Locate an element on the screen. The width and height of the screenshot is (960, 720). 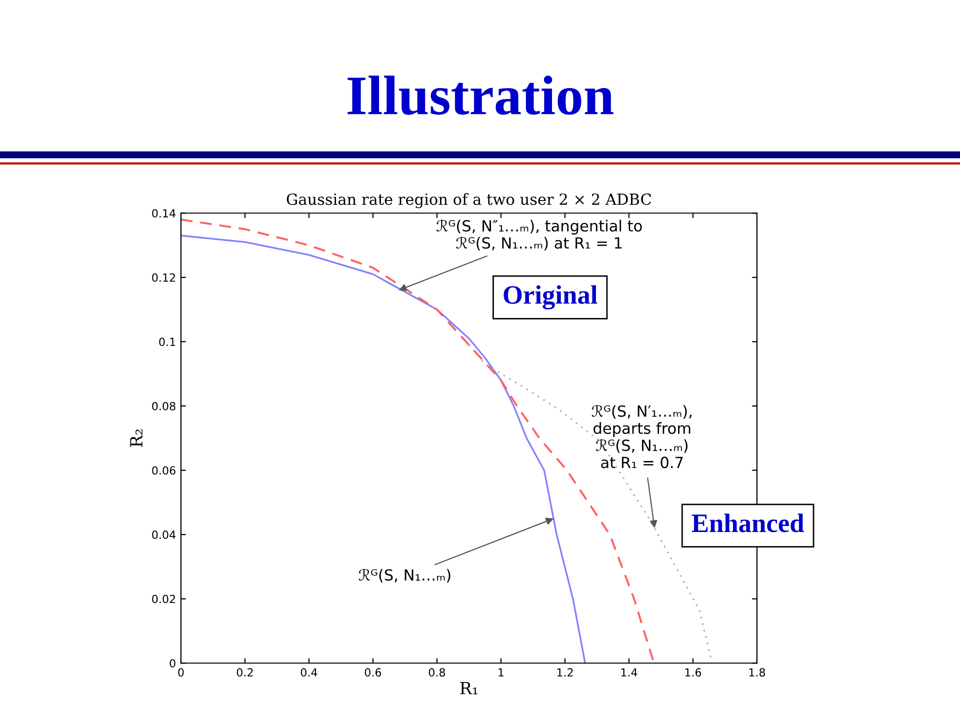
x-tick-label: 0.6 is located at coordinates (373, 672).